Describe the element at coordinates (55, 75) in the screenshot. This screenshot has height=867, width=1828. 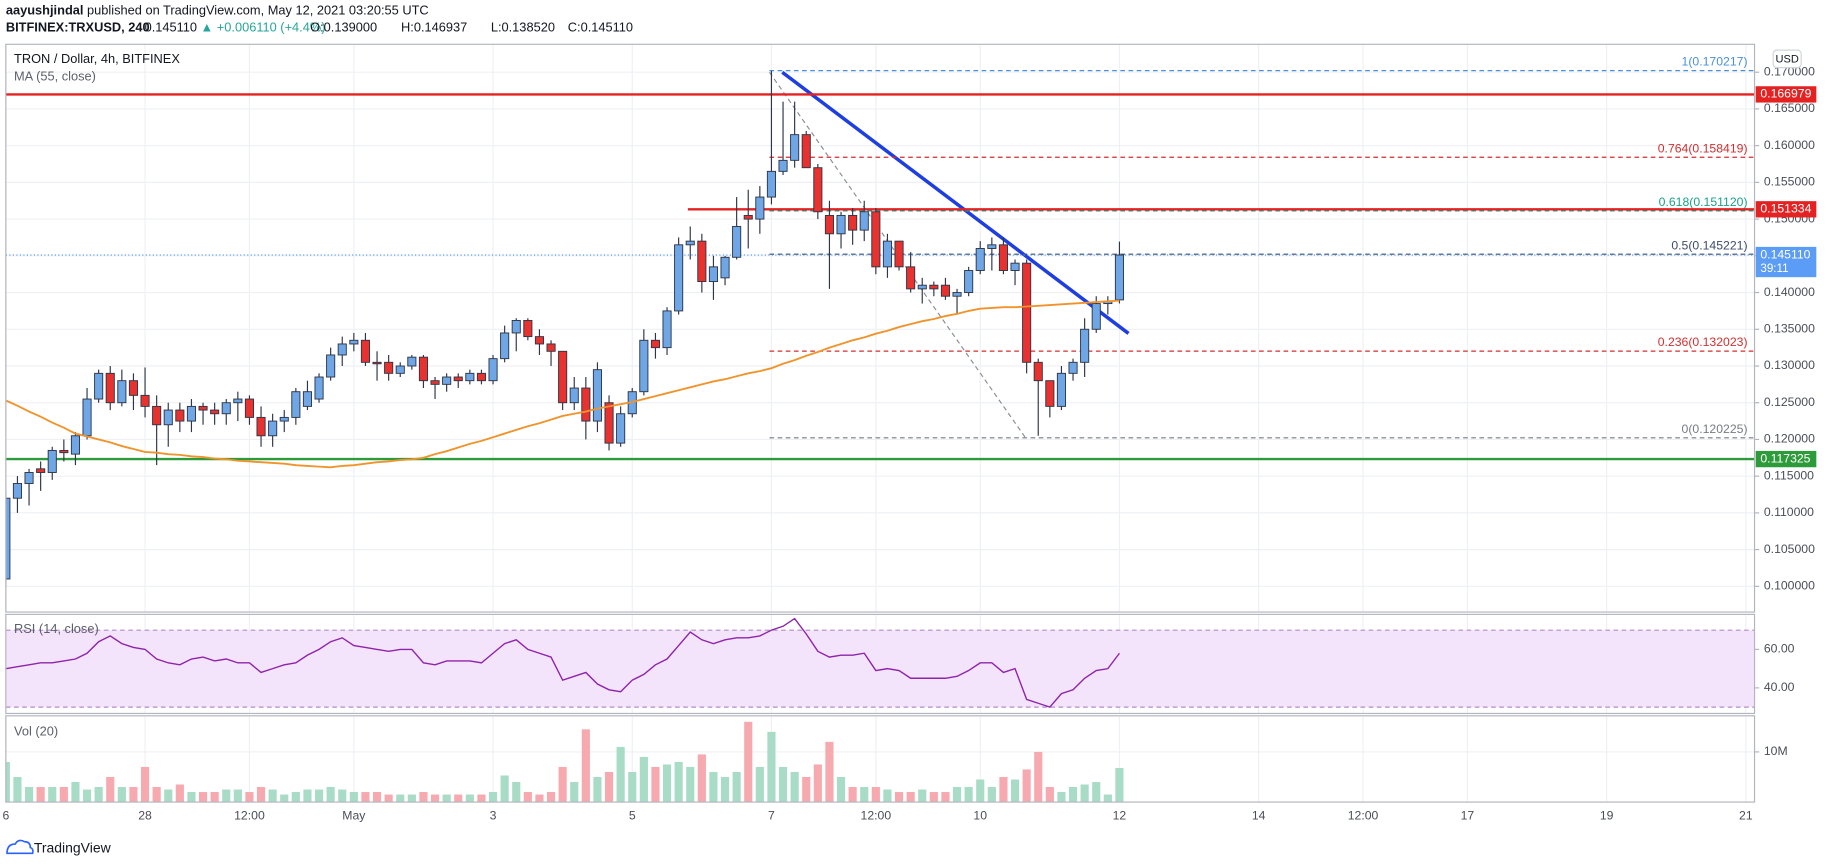
I see `legend-entry: MA (55, close)` at that location.